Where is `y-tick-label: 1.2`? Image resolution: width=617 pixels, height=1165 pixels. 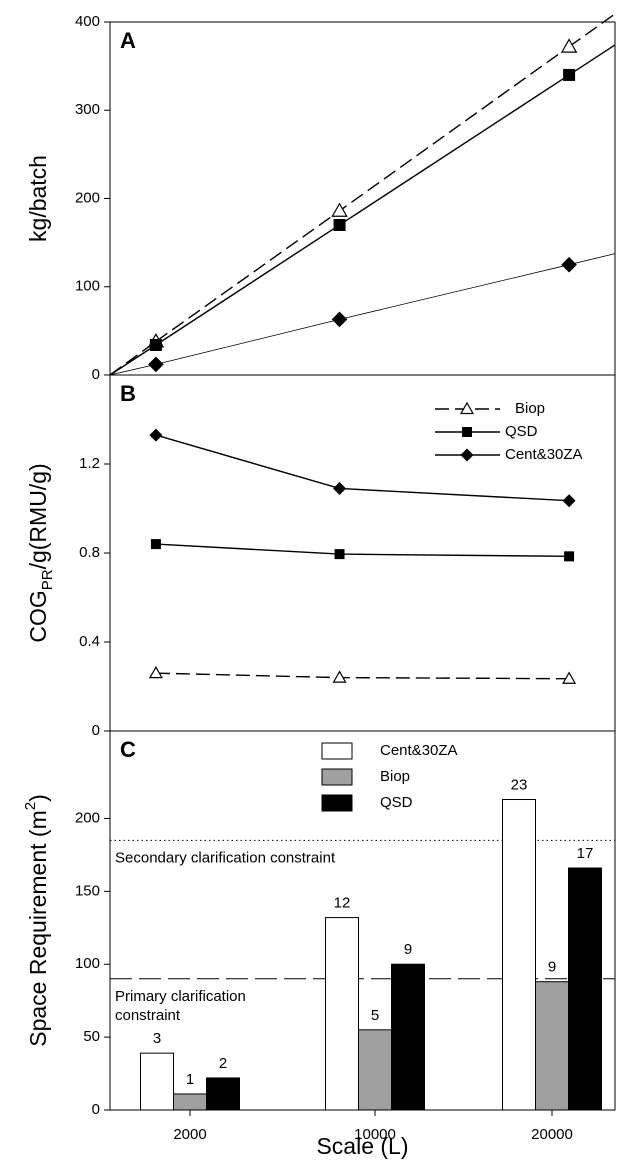
y-tick-label: 1.2 is located at coordinates (89, 463).